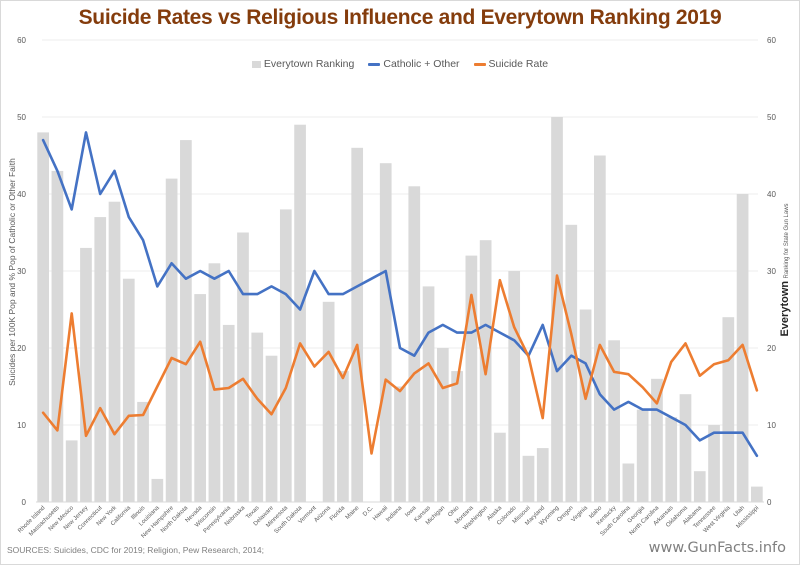 This screenshot has height=565, width=800. What do you see at coordinates (657, 440) in the screenshot?
I see `bar-north-carolina` at bounding box center [657, 440].